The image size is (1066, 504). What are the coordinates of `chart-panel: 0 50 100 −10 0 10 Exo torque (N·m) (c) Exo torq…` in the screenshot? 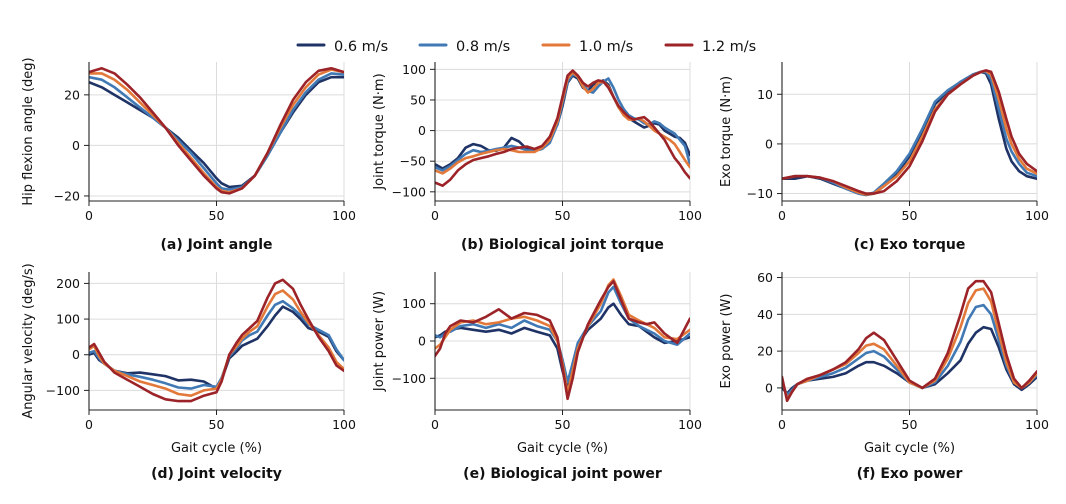 It's located at (884, 157).